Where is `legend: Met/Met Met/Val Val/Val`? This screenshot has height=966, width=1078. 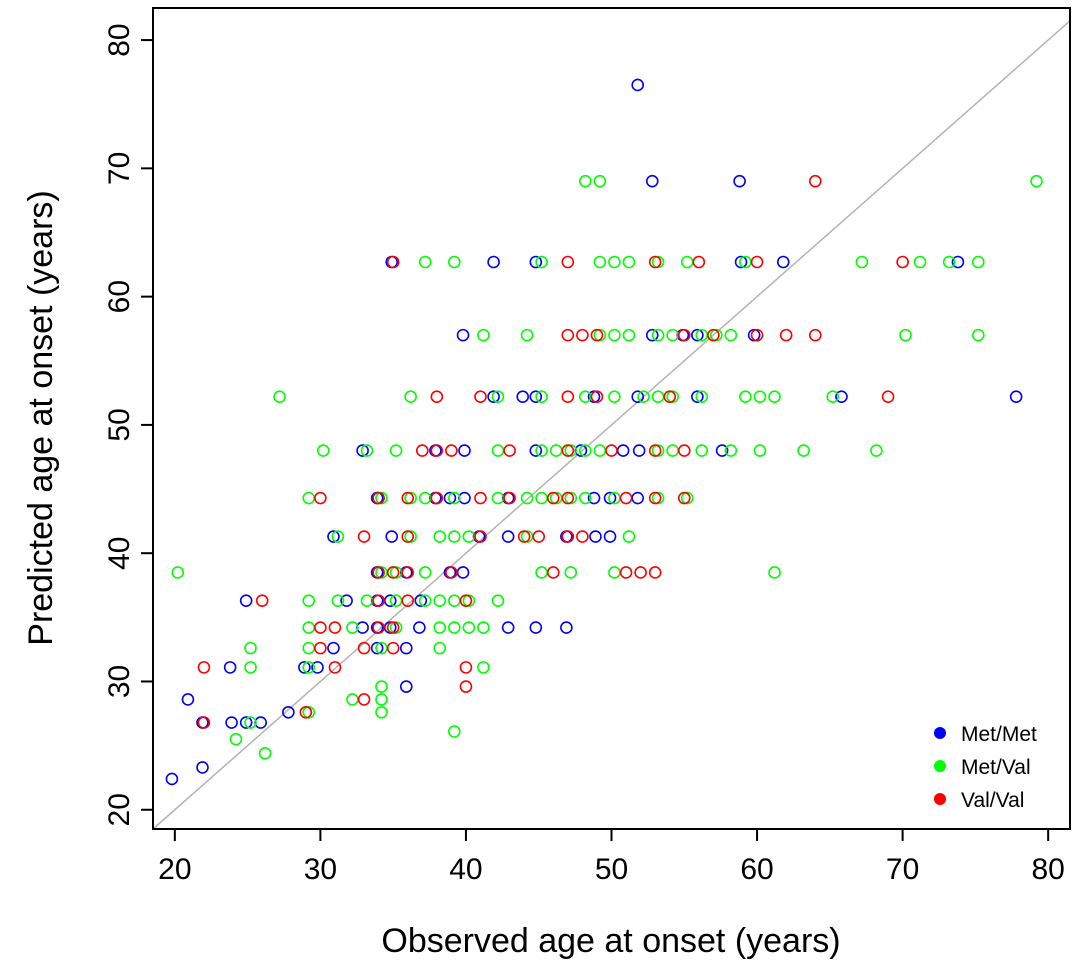 legend: Met/Met Met/Val Val/Val is located at coordinates (985, 767).